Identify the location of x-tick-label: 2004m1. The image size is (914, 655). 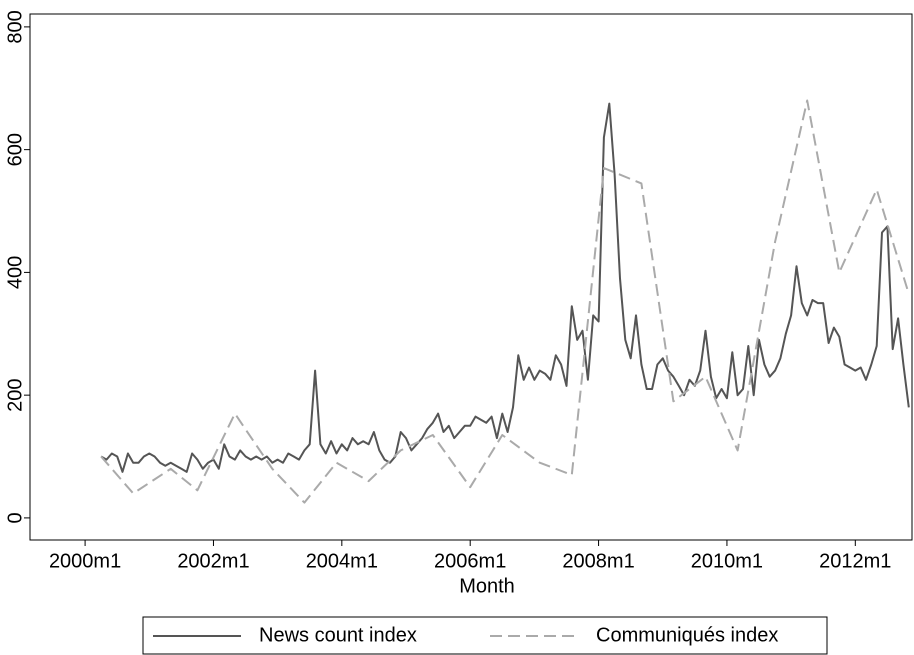
(342, 561).